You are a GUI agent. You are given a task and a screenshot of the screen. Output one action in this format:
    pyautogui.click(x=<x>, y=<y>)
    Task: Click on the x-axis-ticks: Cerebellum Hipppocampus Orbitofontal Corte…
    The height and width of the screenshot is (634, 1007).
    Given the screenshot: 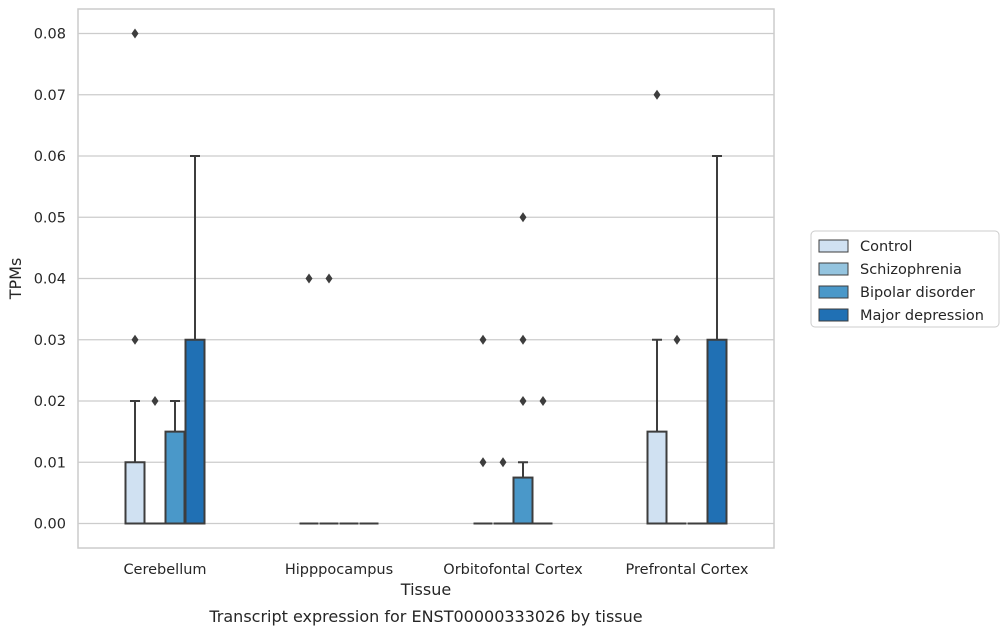 What is the action you would take?
    pyautogui.click(x=435, y=570)
    